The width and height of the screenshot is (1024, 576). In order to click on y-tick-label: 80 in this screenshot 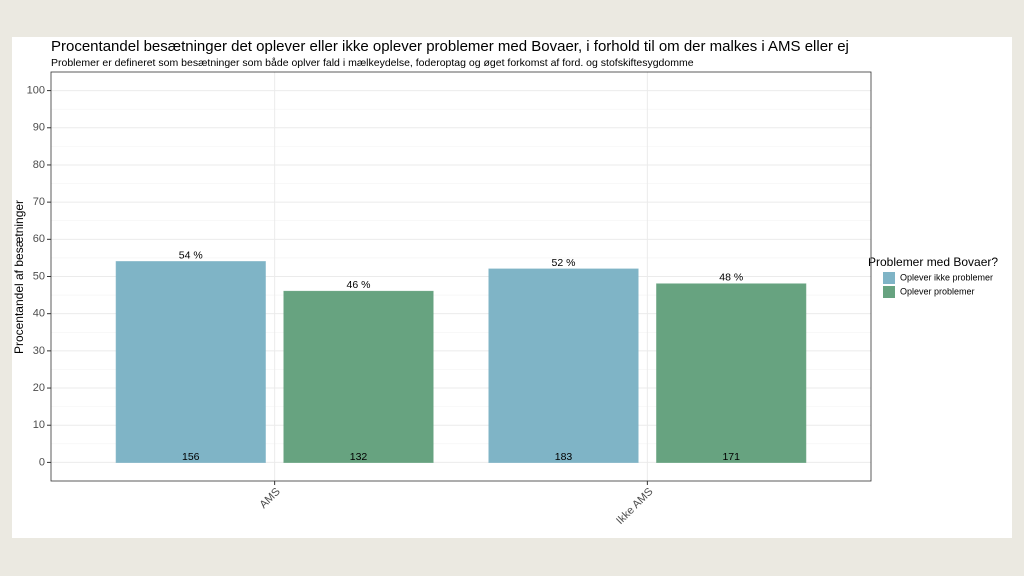, I will do `click(39, 165)`.